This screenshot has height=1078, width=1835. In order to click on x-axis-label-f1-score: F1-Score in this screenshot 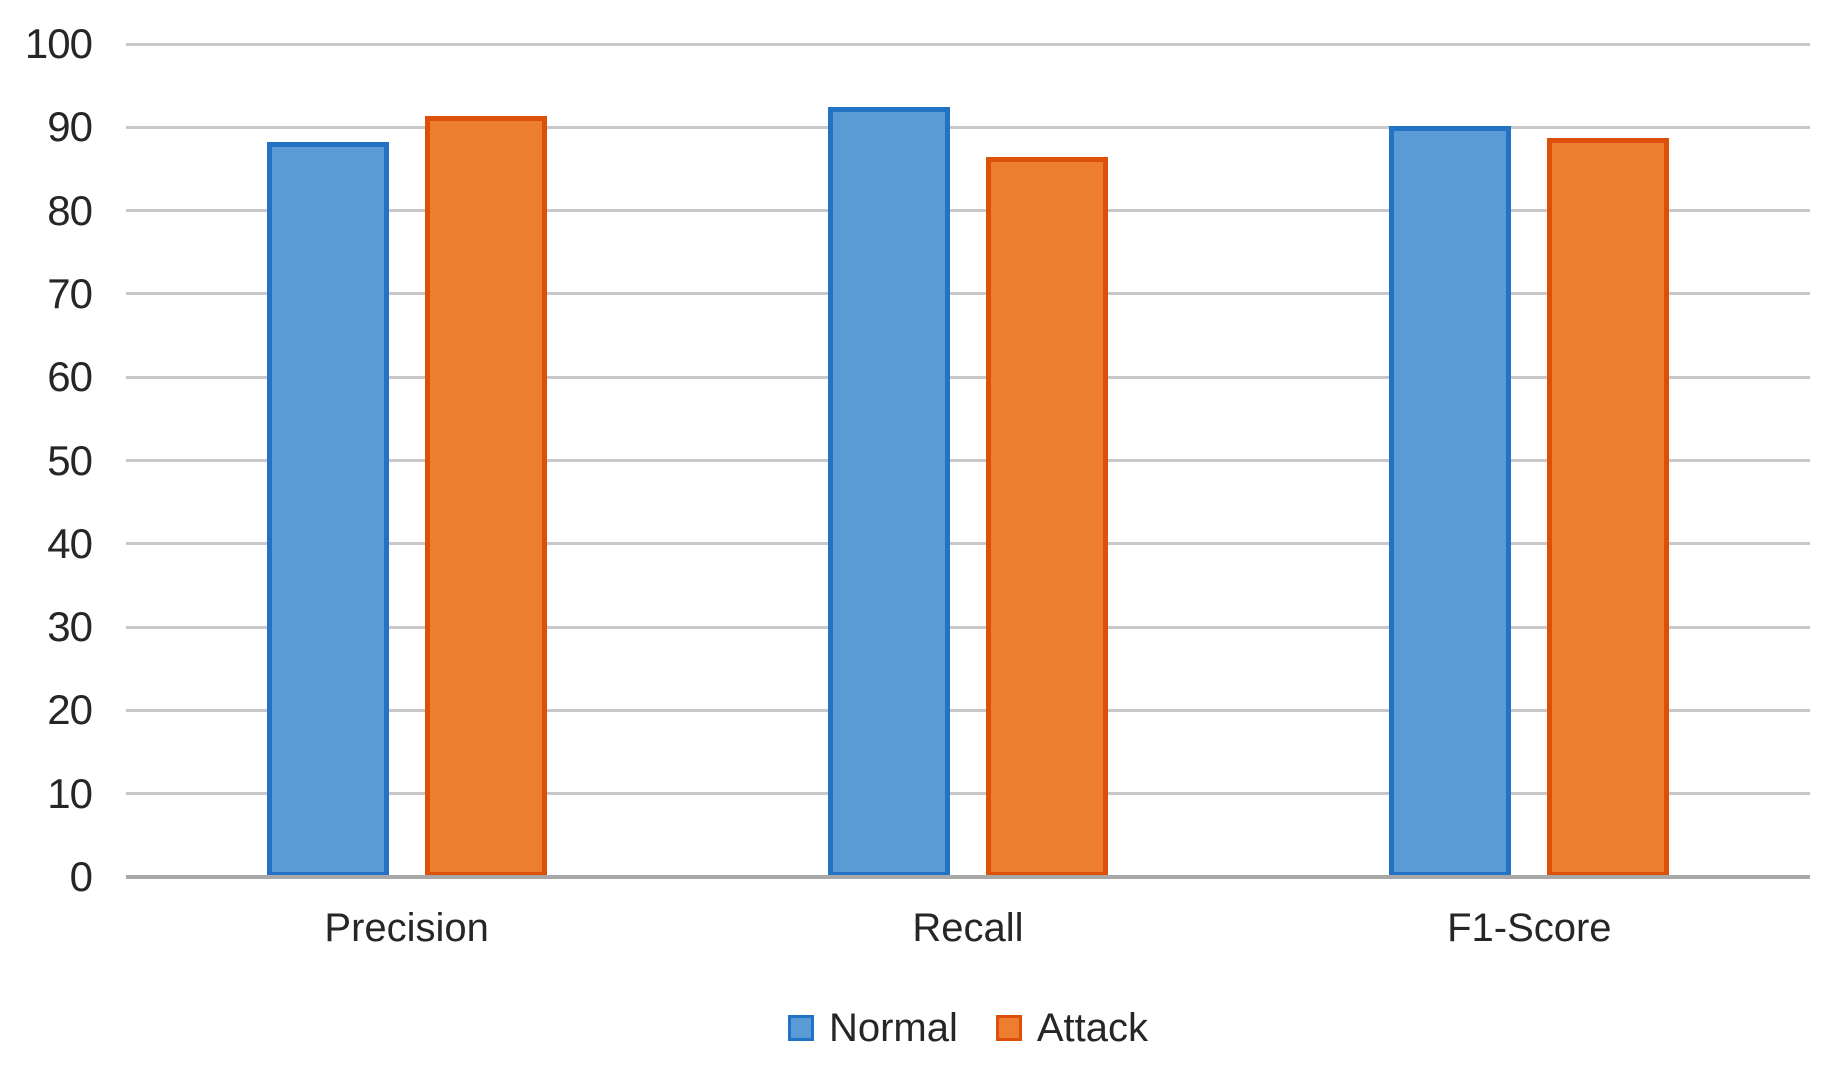, I will do `click(1529, 928)`.